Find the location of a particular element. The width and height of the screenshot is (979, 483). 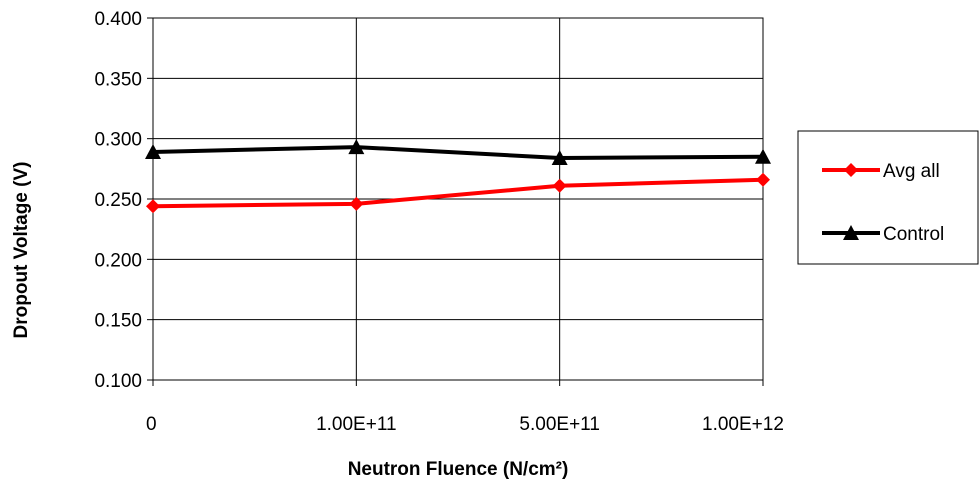

y-axis-title: Dropout Voltage (V) is located at coordinates (21, 250).